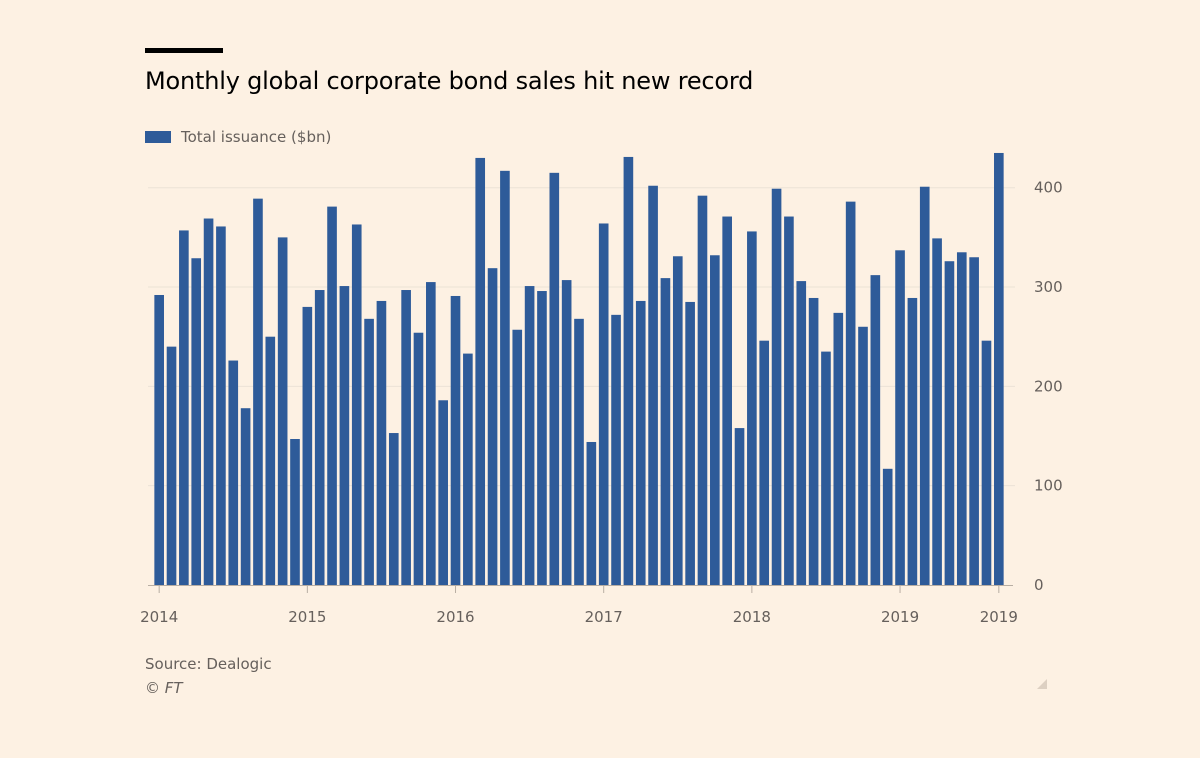 The image size is (1200, 758). Describe the element at coordinates (1048, 188) in the screenshot. I see `y-tick-label: 400` at that location.